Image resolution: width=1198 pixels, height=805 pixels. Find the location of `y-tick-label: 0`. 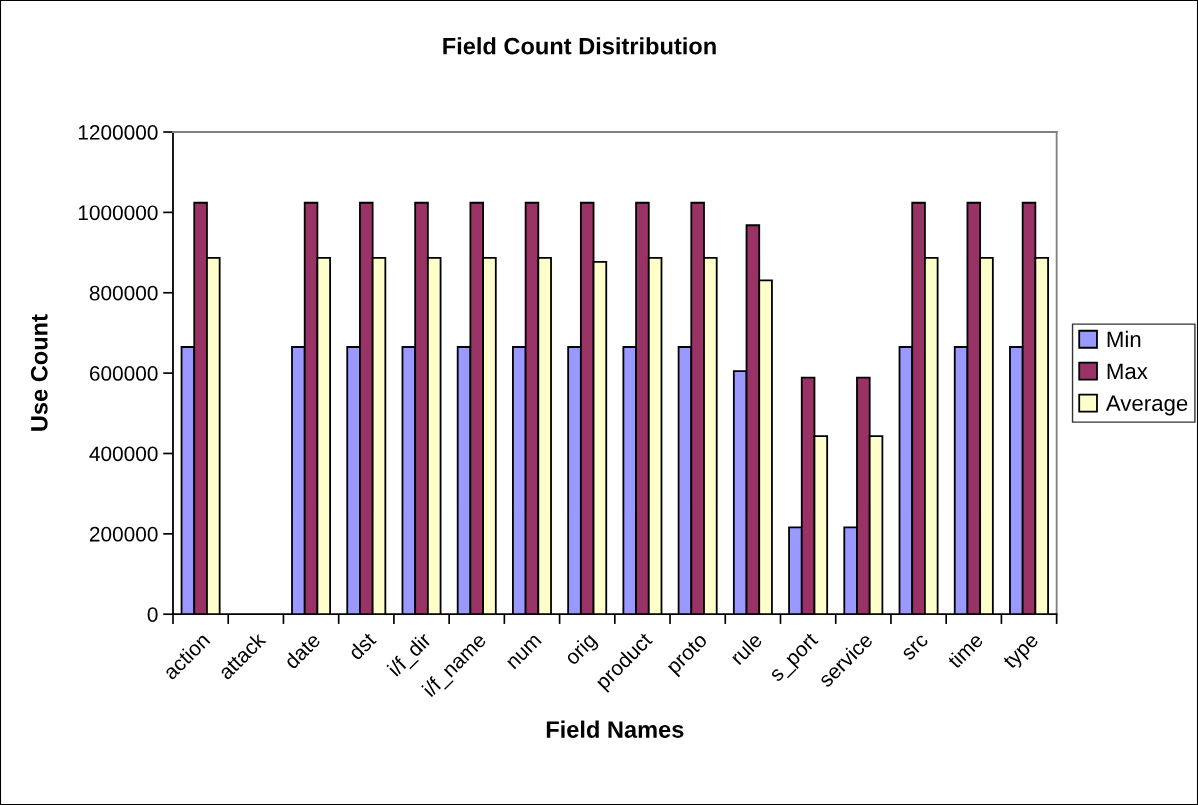

y-tick-label: 0 is located at coordinates (152, 614).